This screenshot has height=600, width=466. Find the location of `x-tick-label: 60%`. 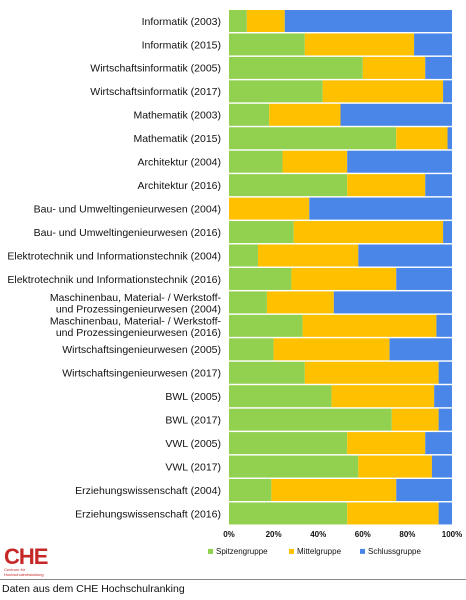

x-tick-label: 60% is located at coordinates (363, 534).